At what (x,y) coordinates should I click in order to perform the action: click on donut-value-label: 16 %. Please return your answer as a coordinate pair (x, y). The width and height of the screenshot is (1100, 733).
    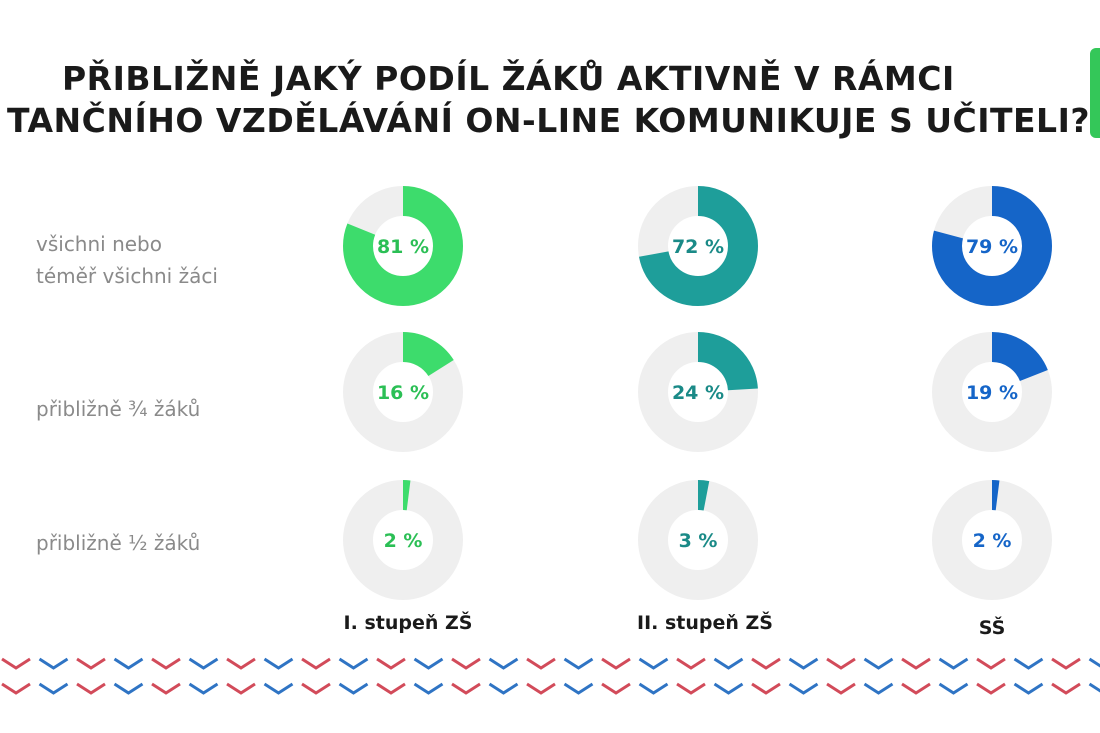
    Looking at the image, I should click on (403, 393).